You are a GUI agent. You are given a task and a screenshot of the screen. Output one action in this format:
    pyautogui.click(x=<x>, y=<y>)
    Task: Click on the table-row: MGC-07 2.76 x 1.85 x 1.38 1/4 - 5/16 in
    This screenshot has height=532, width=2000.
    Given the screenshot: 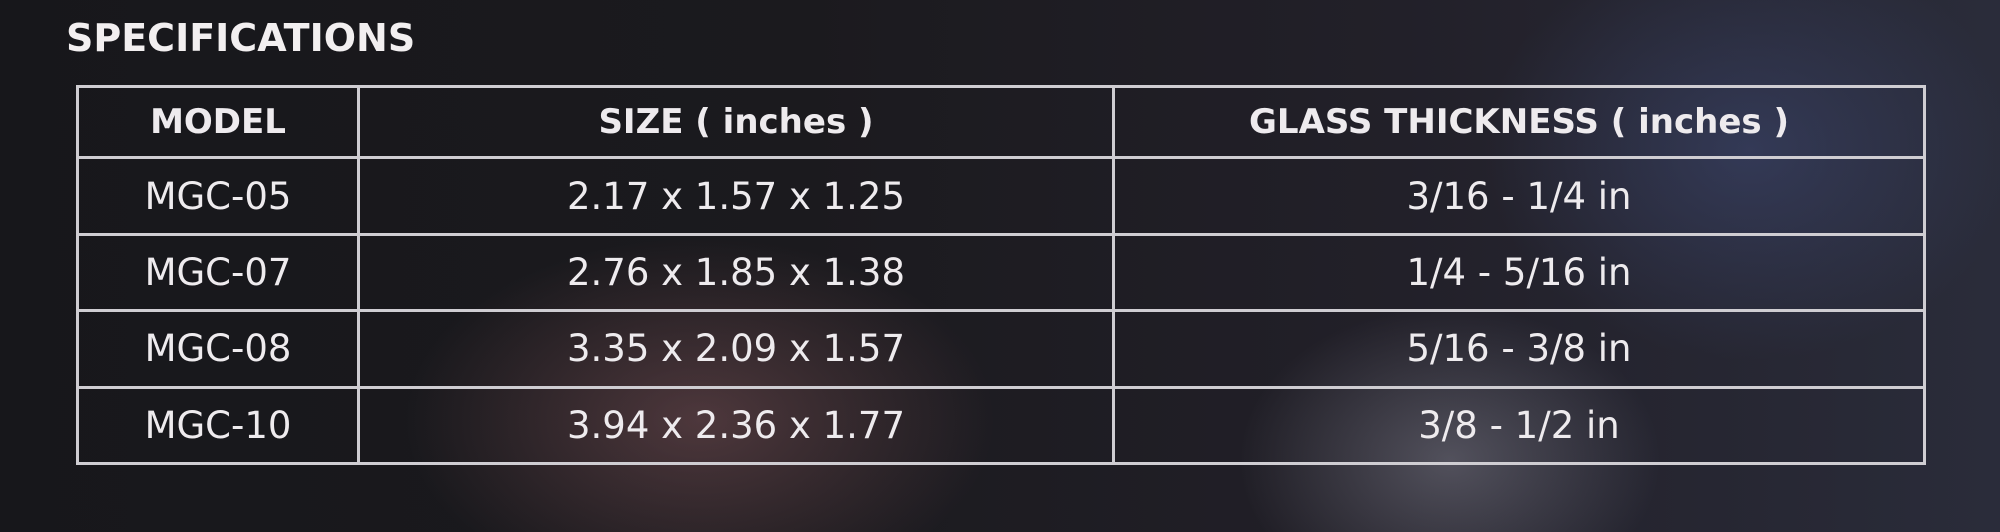 What is the action you would take?
    pyautogui.click(x=1001, y=272)
    